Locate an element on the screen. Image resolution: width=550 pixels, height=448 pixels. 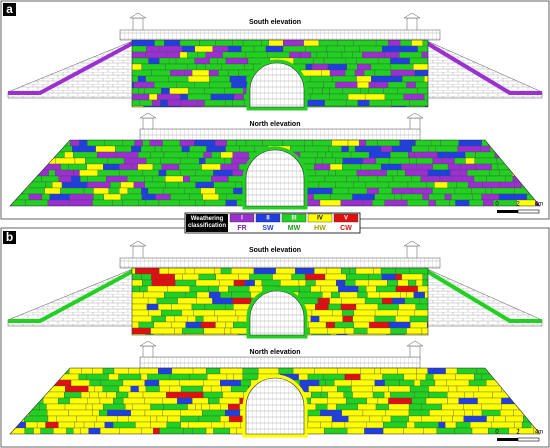
tower-roof is located at coordinates (412, 15).